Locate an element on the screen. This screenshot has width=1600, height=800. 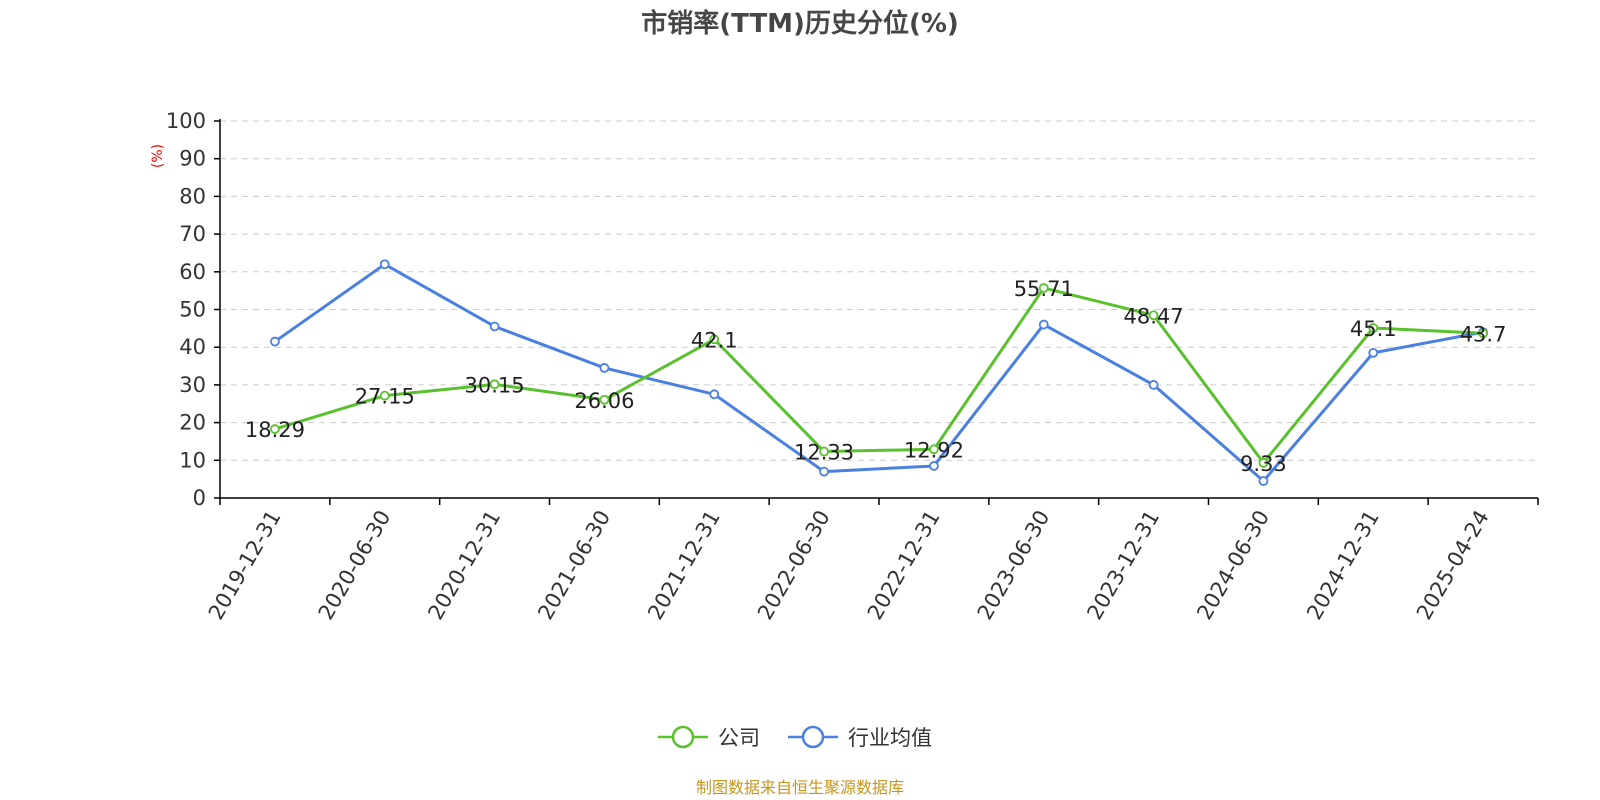
legend: 公司 行业均值 is located at coordinates (795, 737).